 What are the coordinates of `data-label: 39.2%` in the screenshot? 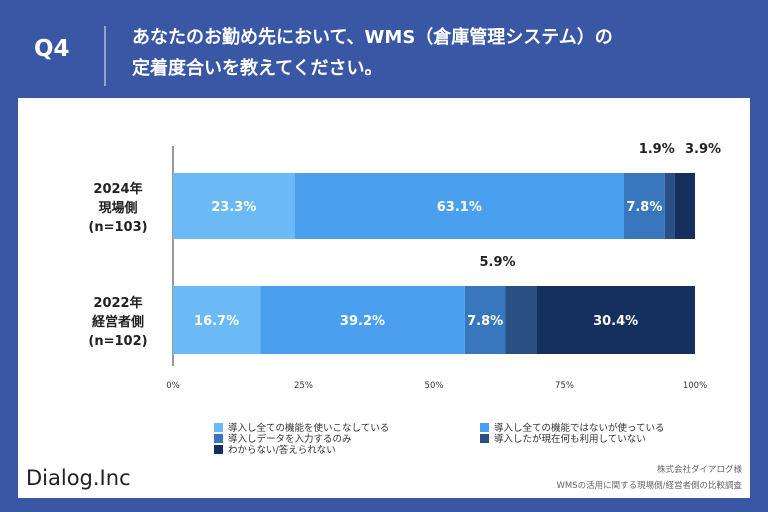 It's located at (362, 321).